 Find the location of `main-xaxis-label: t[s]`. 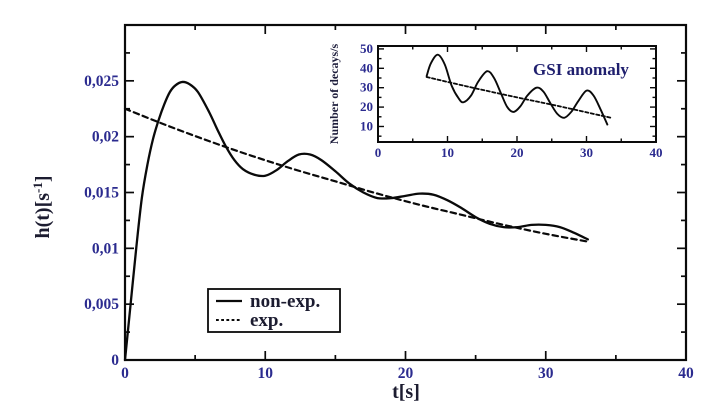

main-xaxis-label: t[s] is located at coordinates (406, 392).